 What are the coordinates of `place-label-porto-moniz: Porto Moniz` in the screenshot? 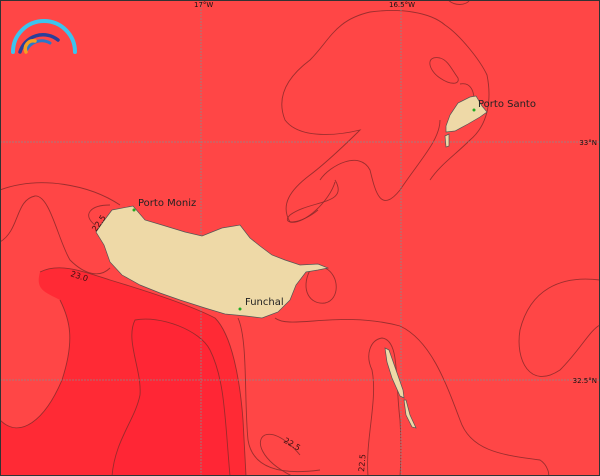 It's located at (167, 203).